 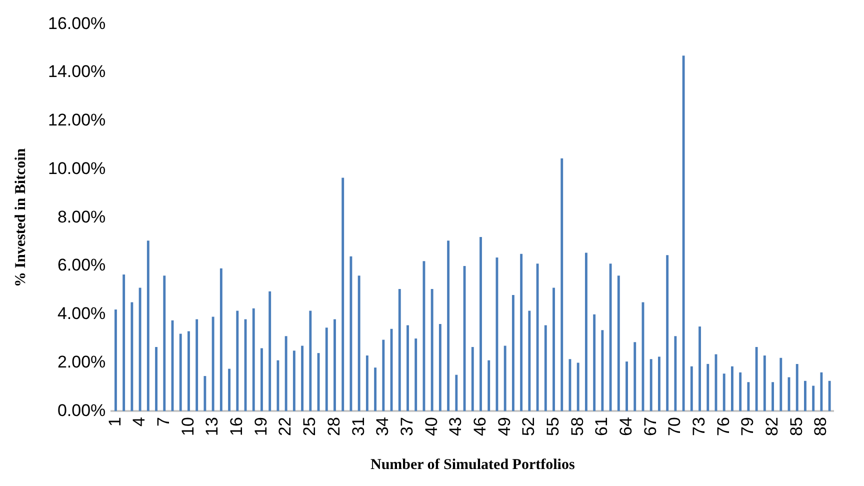 I want to click on y-tick-label: 12.00%, so click(x=77, y=120).